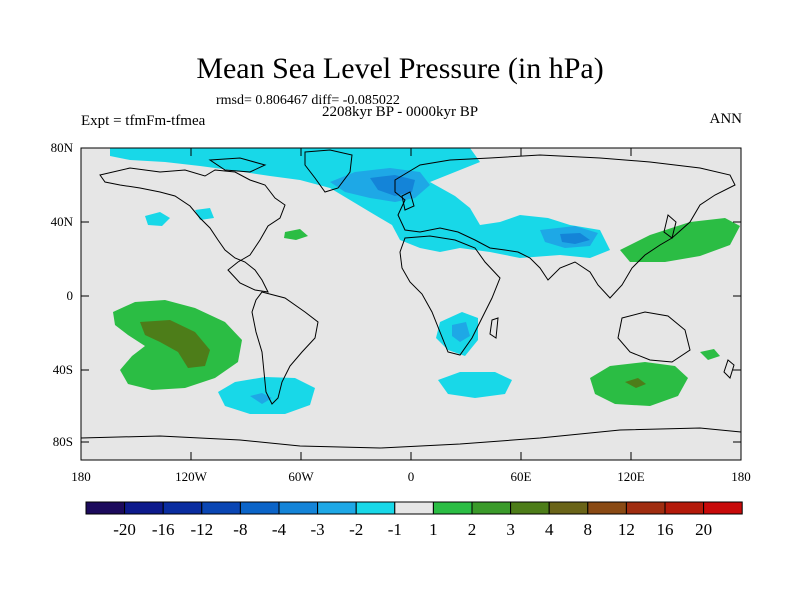 The height and width of the screenshot is (600, 800). I want to click on season-label: ANN, so click(726, 119).